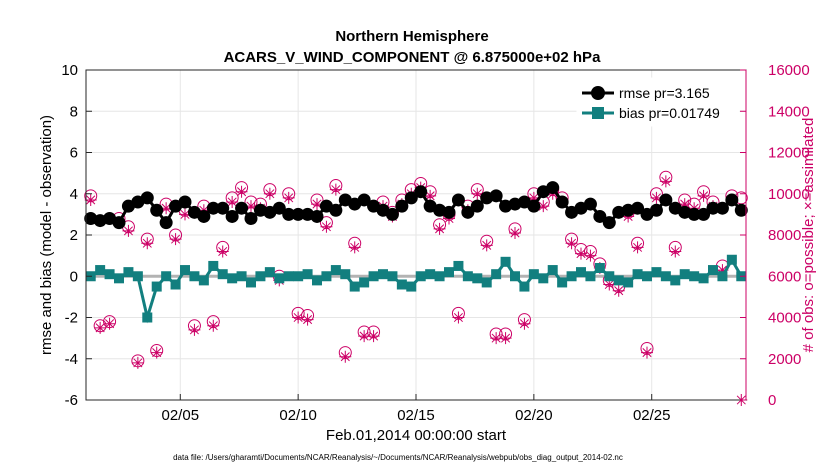  I want to click on x-tick-label: 02/20, so click(534, 415).